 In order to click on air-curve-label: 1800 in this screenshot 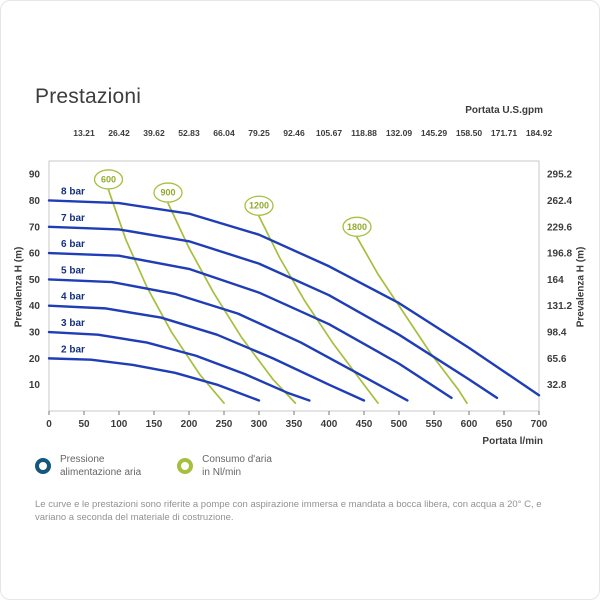, I will do `click(357, 227)`.